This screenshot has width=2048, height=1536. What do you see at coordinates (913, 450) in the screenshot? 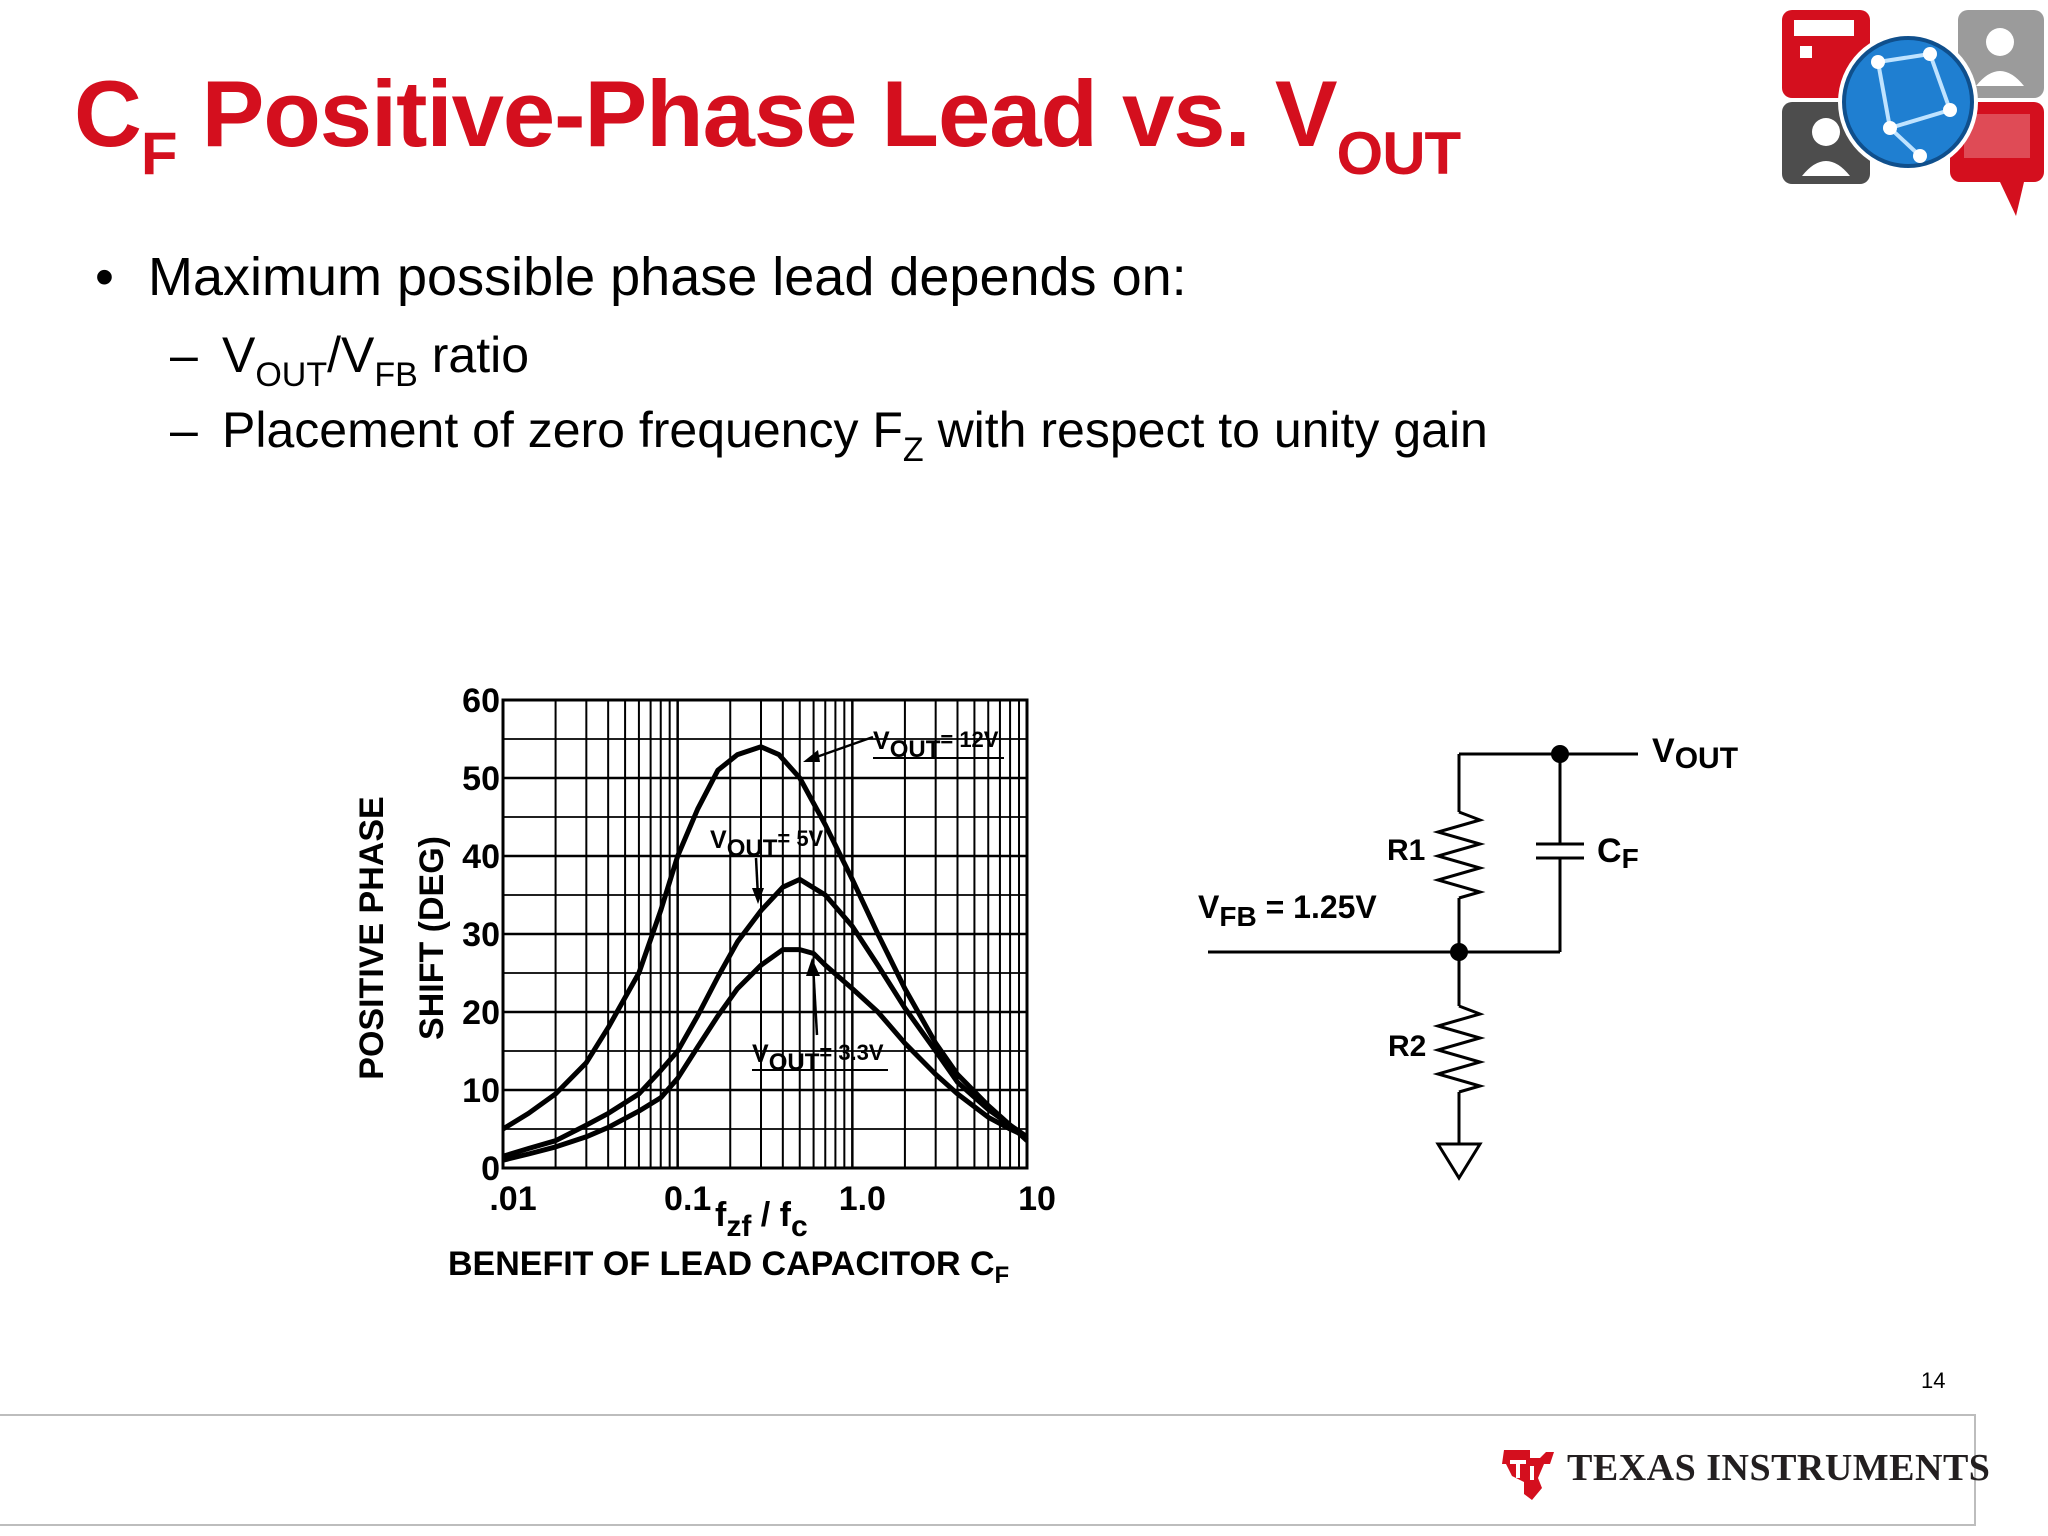
I see `sub2-sub: Z` at bounding box center [913, 450].